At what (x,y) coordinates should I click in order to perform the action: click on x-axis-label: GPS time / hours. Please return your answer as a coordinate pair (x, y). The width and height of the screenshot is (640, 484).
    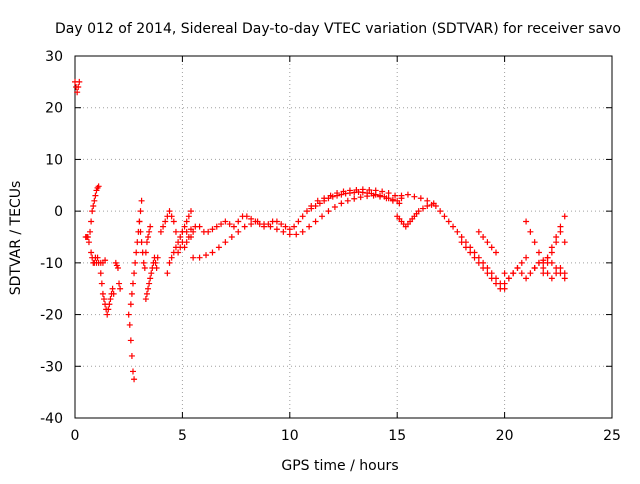
    Looking at the image, I should click on (339, 466).